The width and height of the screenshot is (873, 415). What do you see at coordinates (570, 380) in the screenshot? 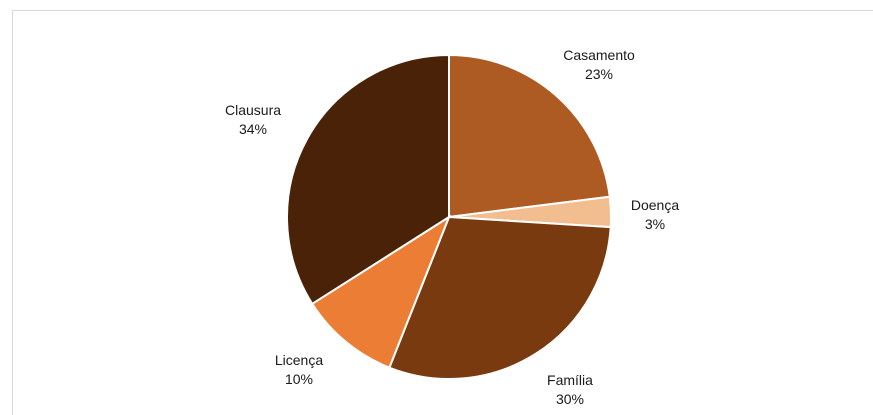
I see `slice-name: Família` at bounding box center [570, 380].